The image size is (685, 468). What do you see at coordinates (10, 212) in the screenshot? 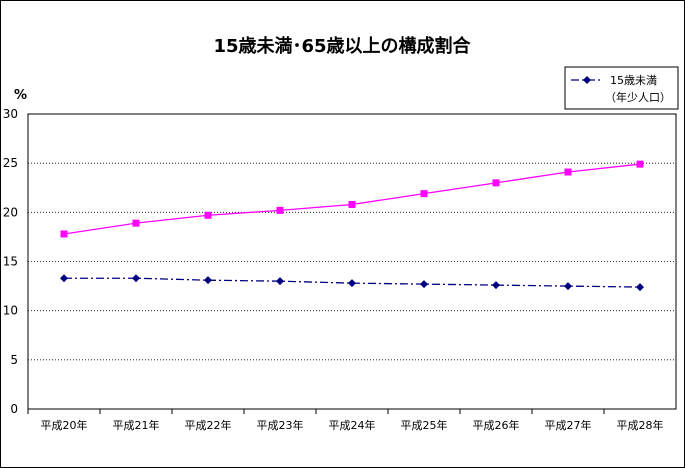
I see `y-tick-label: 20` at bounding box center [10, 212].